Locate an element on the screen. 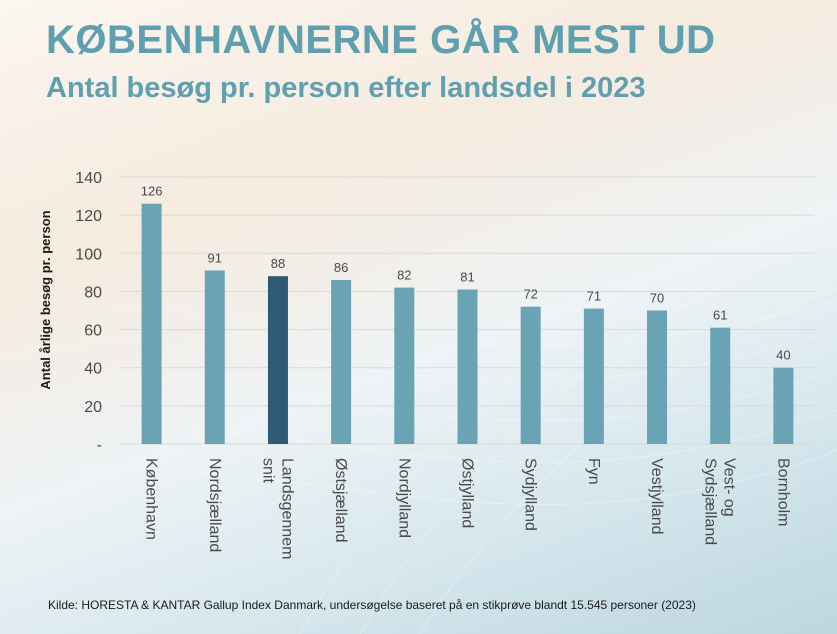  x-tick-label-line: Nordsjælland is located at coordinates (214, 505).